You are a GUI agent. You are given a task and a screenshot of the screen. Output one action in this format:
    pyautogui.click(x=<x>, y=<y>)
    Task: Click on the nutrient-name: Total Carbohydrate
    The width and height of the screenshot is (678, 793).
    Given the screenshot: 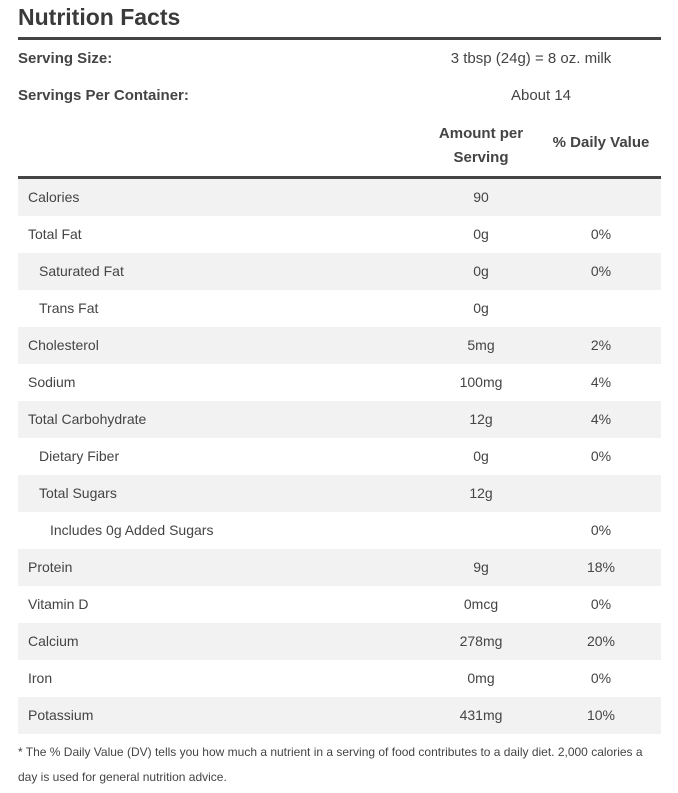 What is the action you would take?
    pyautogui.click(x=87, y=419)
    